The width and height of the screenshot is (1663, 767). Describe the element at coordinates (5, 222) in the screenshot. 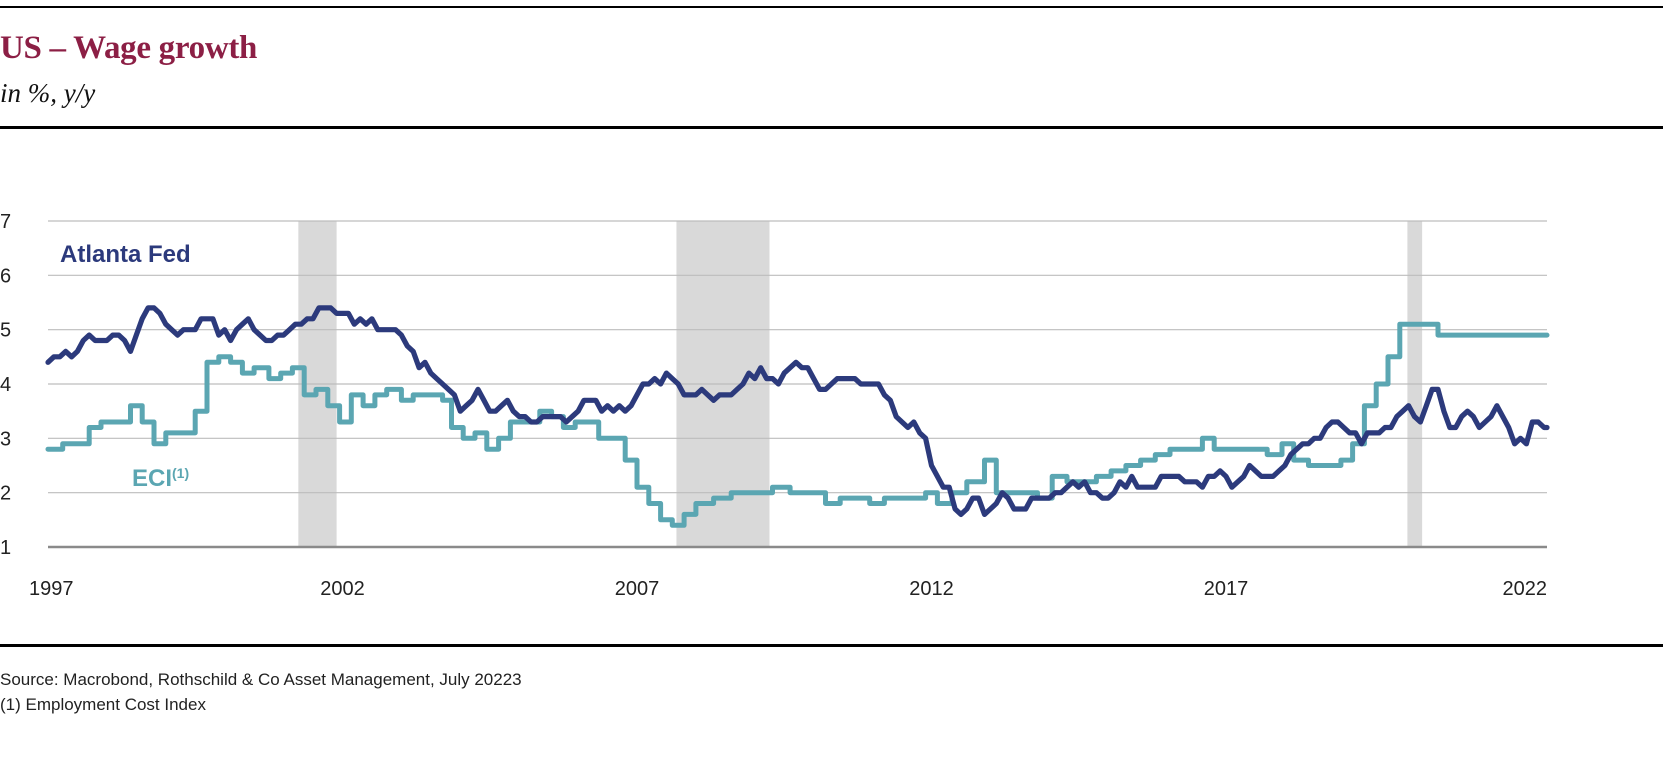

I see `y-tick-label-7: 7` at that location.